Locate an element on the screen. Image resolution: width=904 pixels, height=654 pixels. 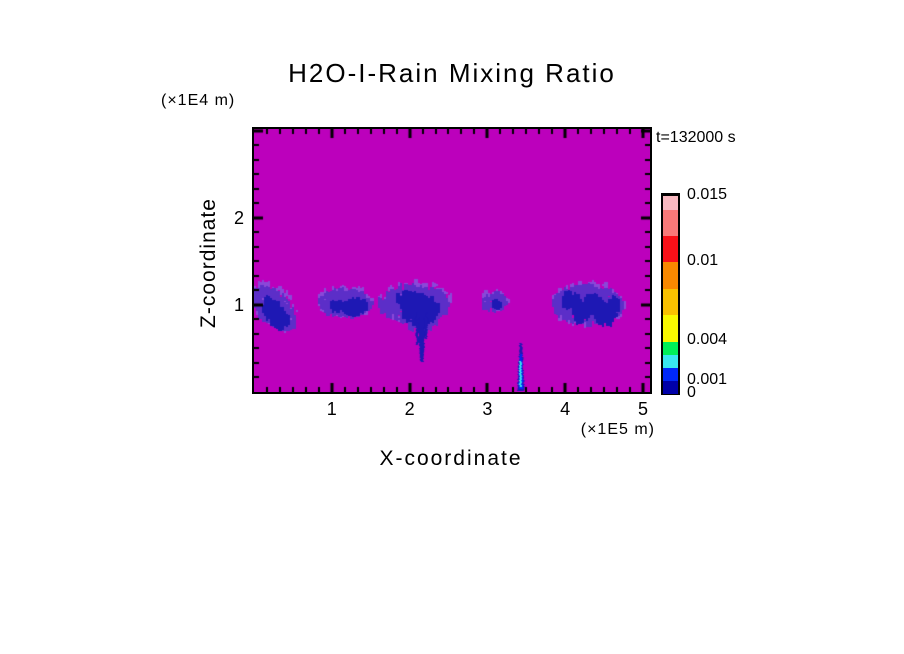
x-tick-label: 2 is located at coordinates (409, 409).